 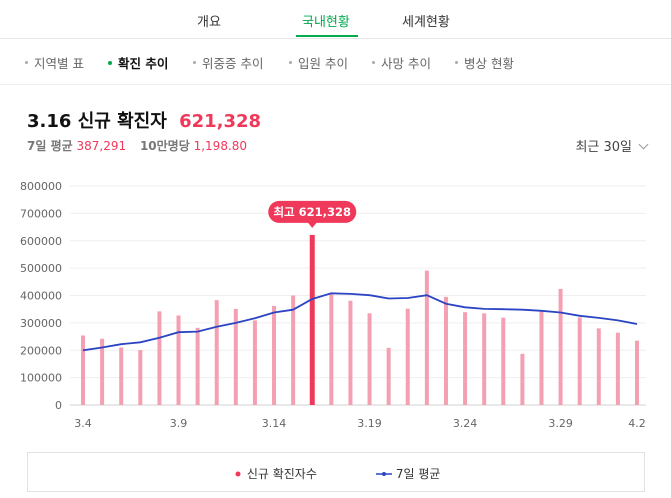 What do you see at coordinates (41, 350) in the screenshot?
I see `y-tick-label: 200000` at bounding box center [41, 350].